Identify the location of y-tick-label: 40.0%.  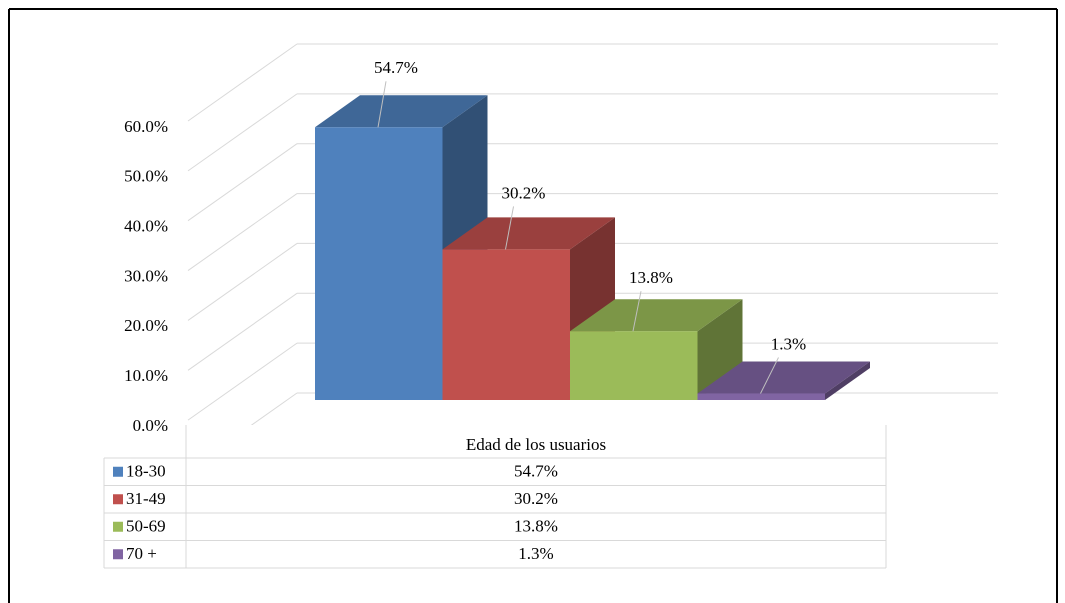
(146, 225).